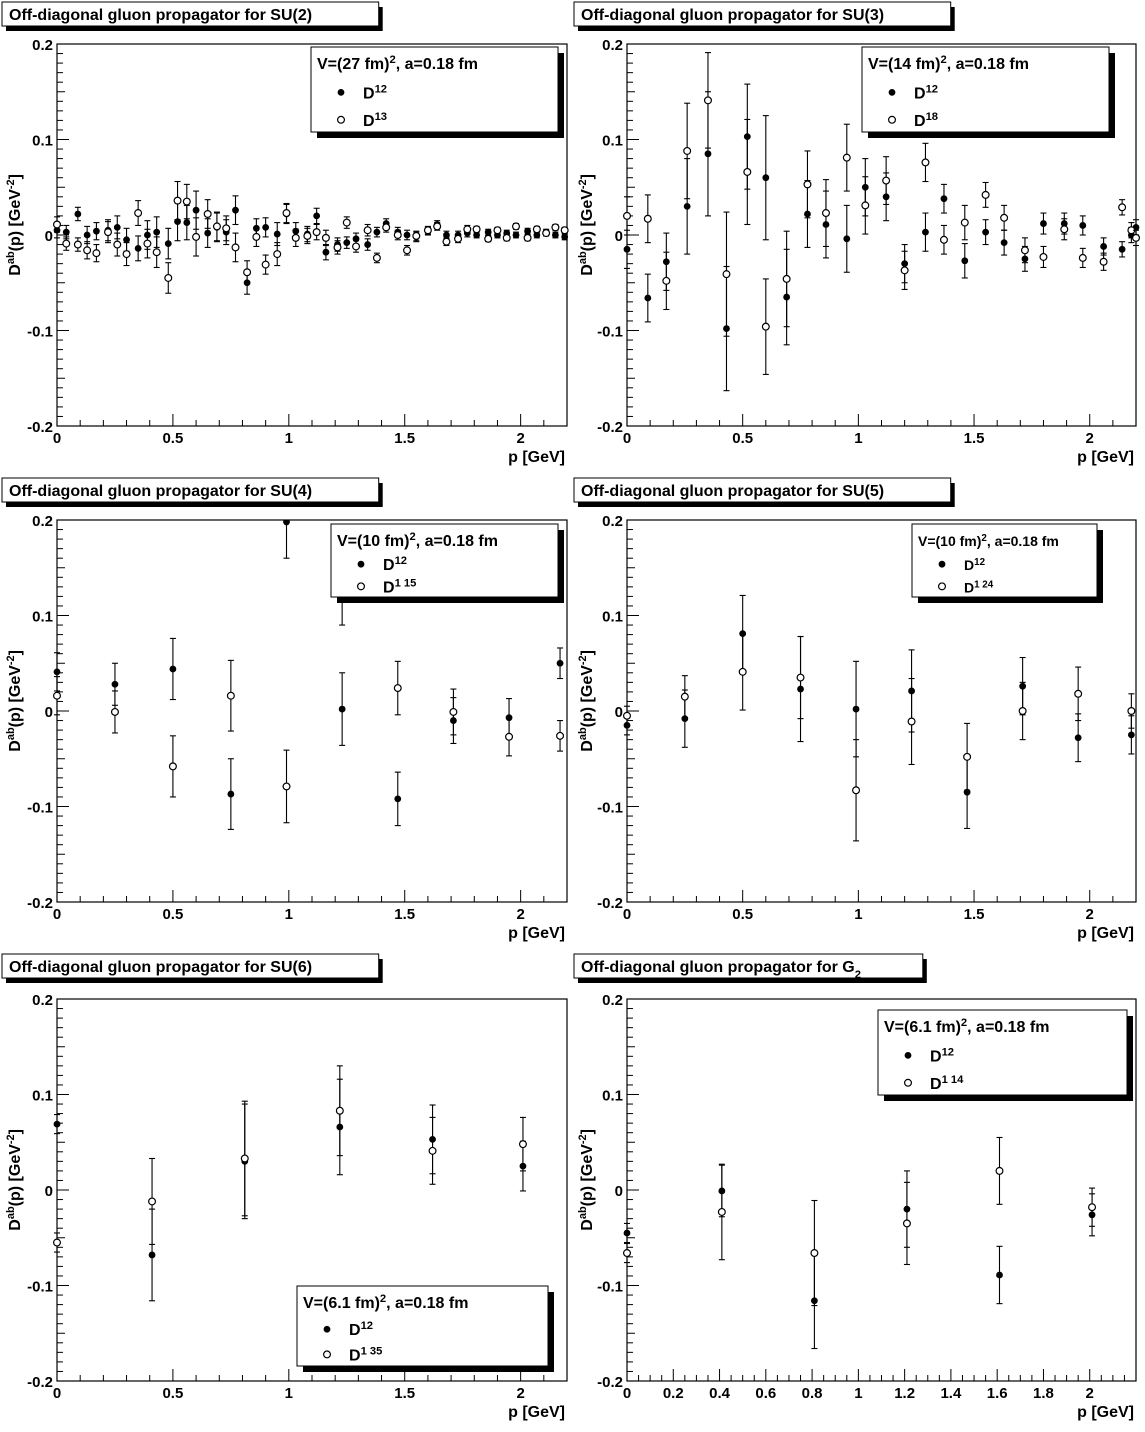  What do you see at coordinates (397, 63) in the screenshot?
I see `legend-header: V=(27 fm)2, a=0.18 fm` at bounding box center [397, 63].